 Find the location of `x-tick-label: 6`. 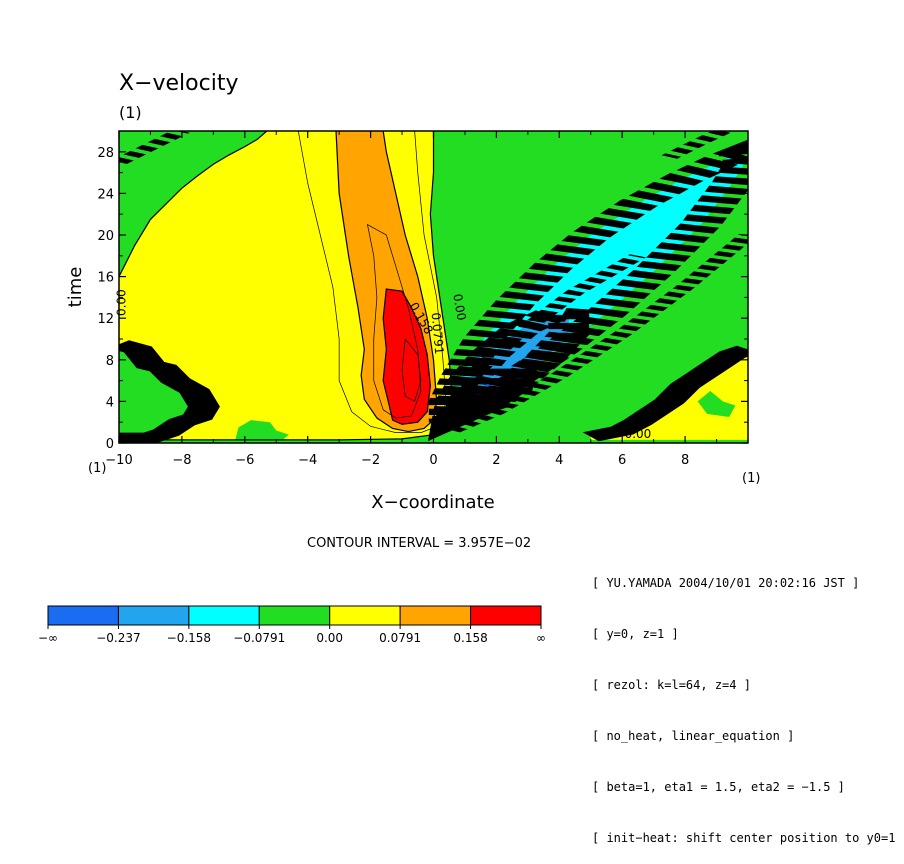

x-tick-label: 6 is located at coordinates (622, 460).